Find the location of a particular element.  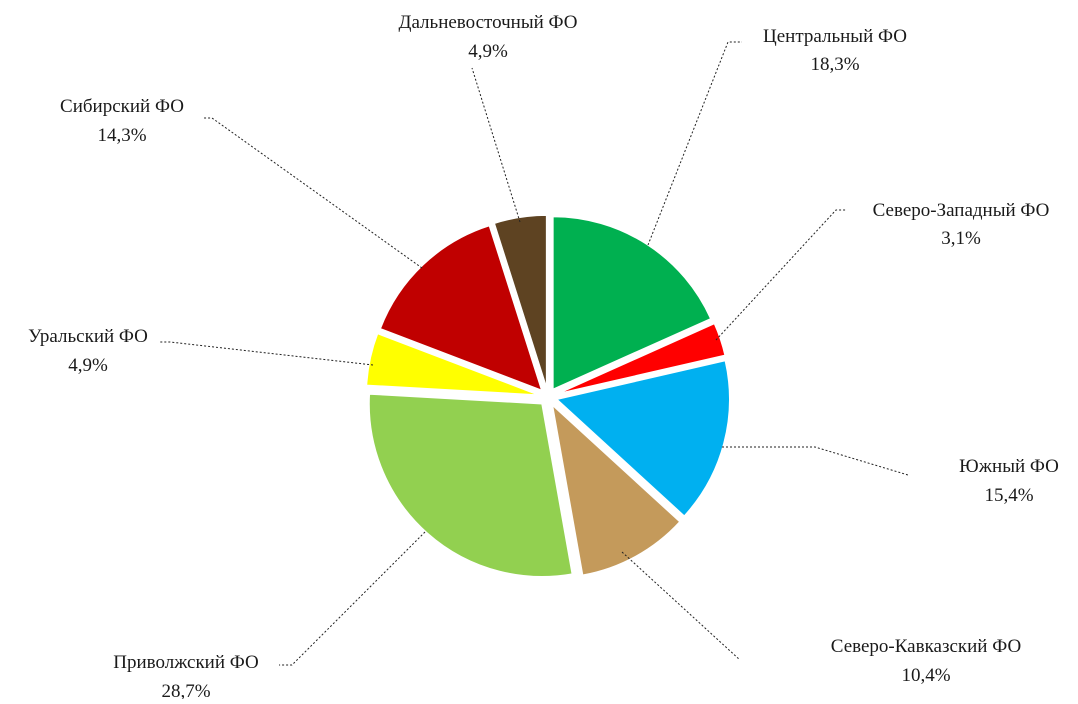

slice-value-label: 10,4% is located at coordinates (925, 675).